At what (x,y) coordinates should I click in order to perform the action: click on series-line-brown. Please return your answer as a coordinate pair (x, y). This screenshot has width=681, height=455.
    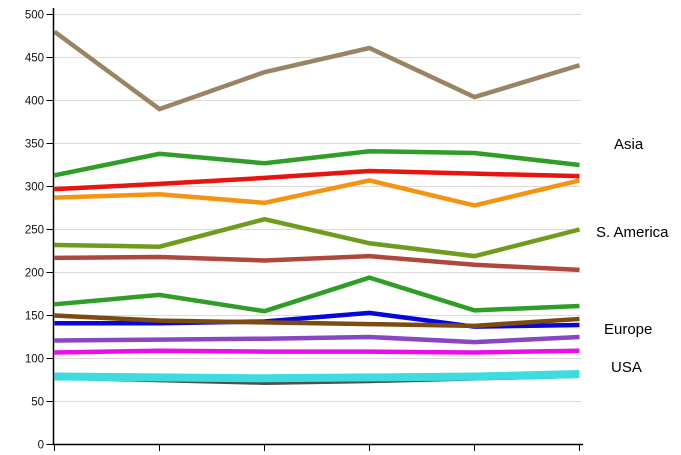
    Looking at the image, I should click on (317, 321).